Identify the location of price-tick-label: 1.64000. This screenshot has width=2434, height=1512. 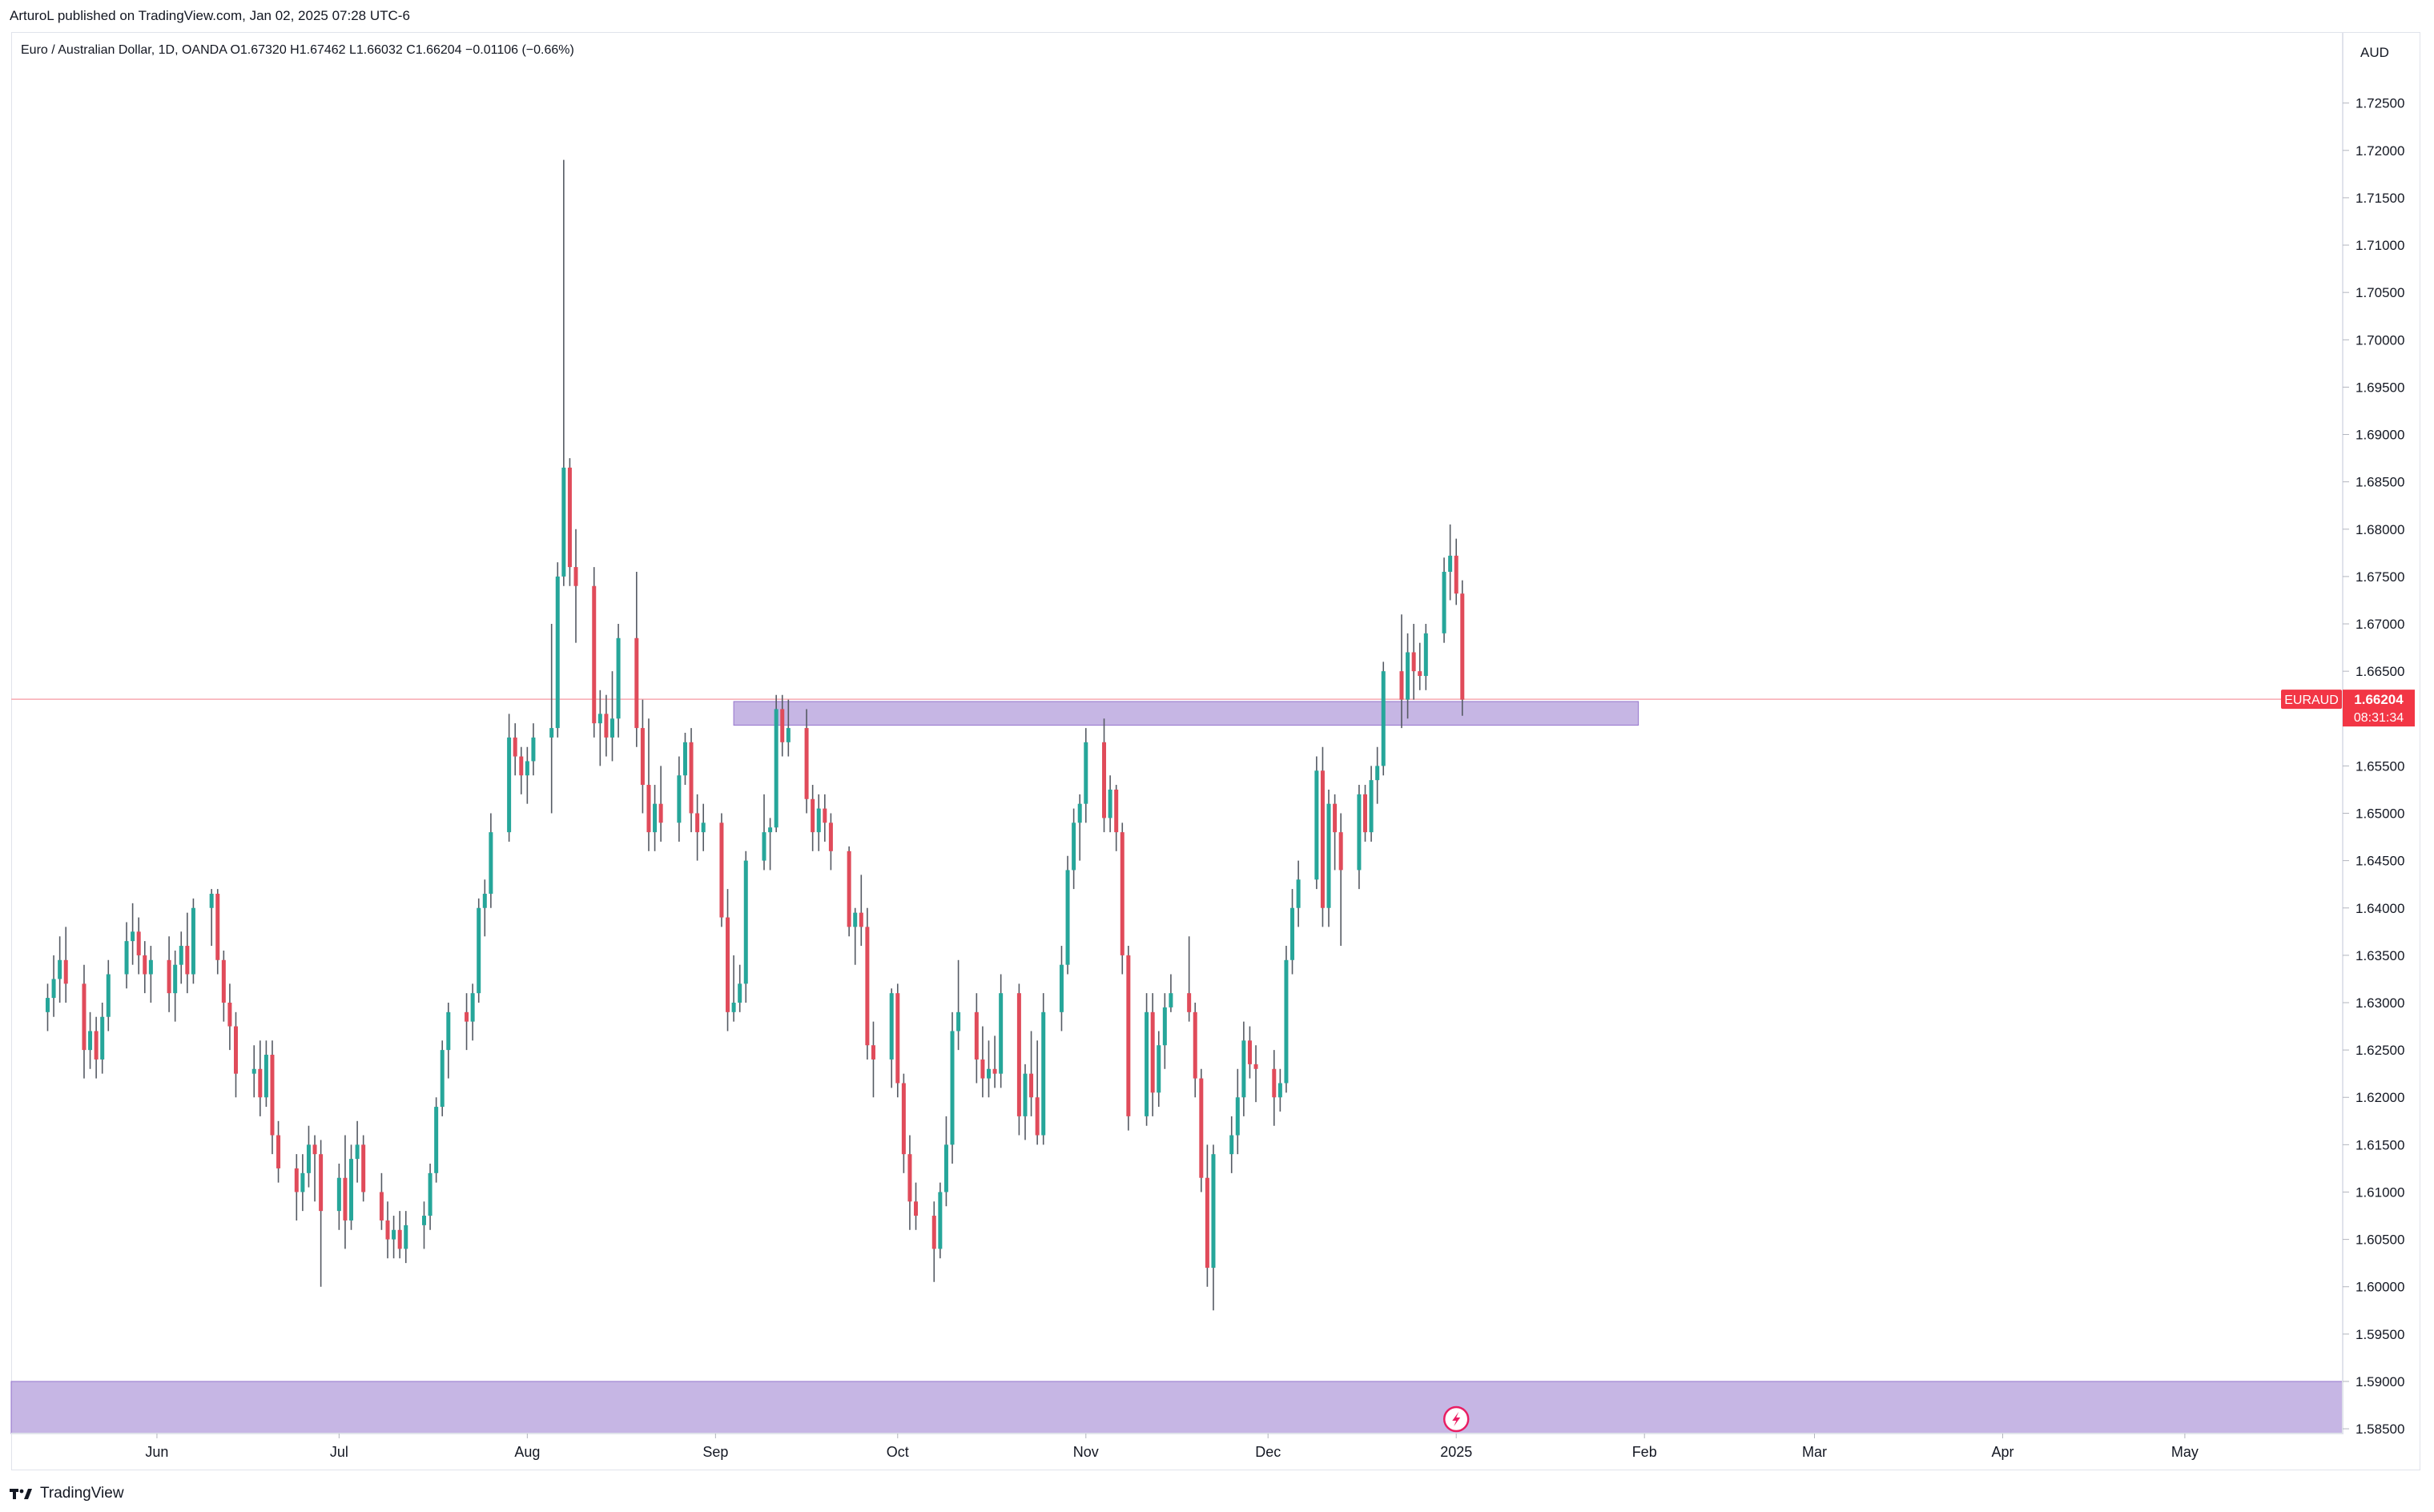
(2380, 908).